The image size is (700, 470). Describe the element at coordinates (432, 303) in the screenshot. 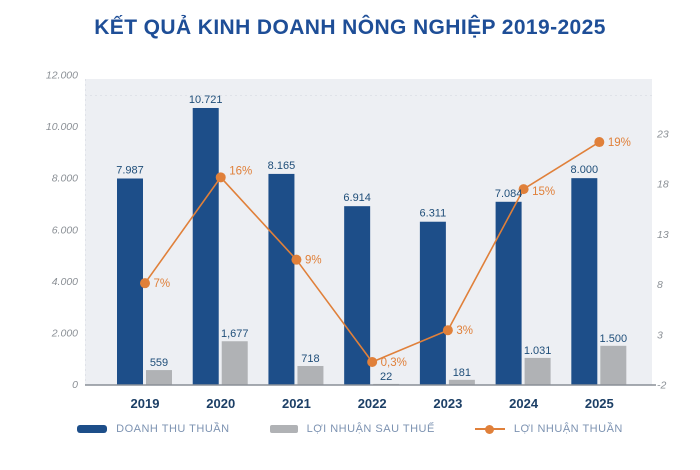

I see `bar-revenue-2023` at that location.